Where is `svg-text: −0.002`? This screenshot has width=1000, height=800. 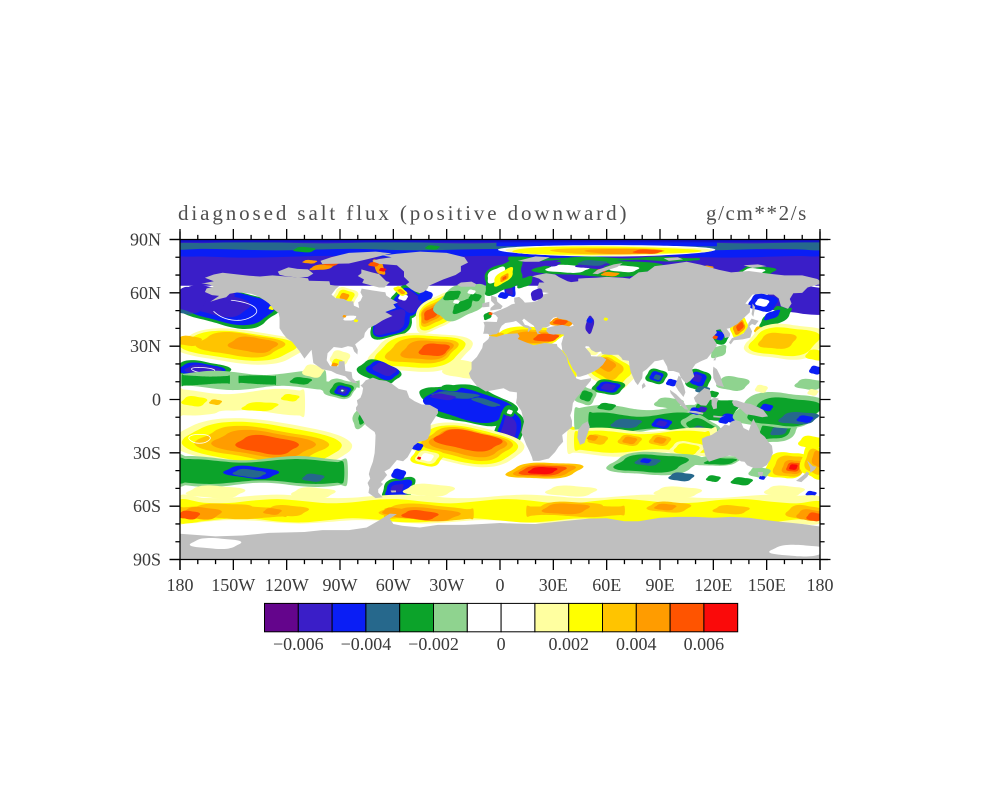 svg-text: −0.002 is located at coordinates (433, 644).